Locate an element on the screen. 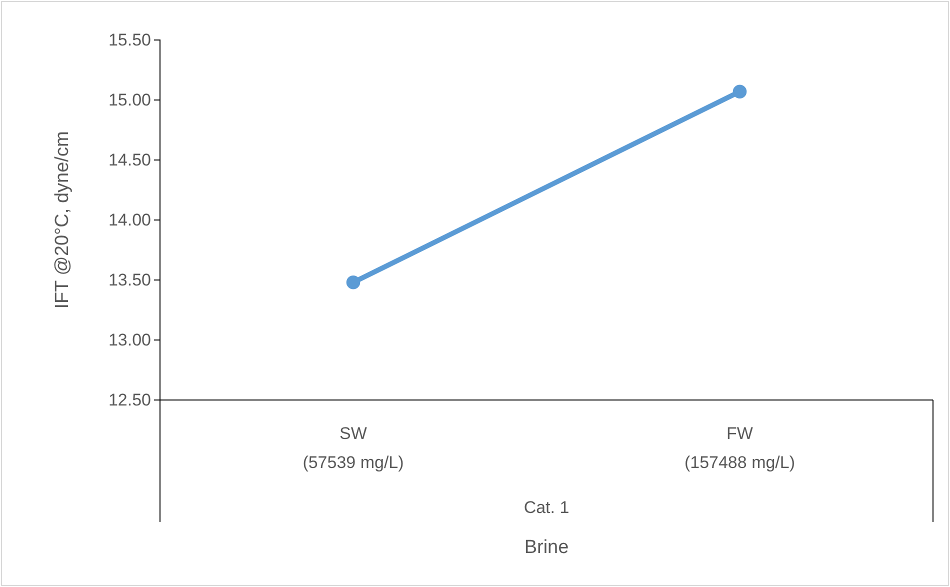 Image resolution: width=950 pixels, height=587 pixels. text: Cat. 1 is located at coordinates (547, 507).